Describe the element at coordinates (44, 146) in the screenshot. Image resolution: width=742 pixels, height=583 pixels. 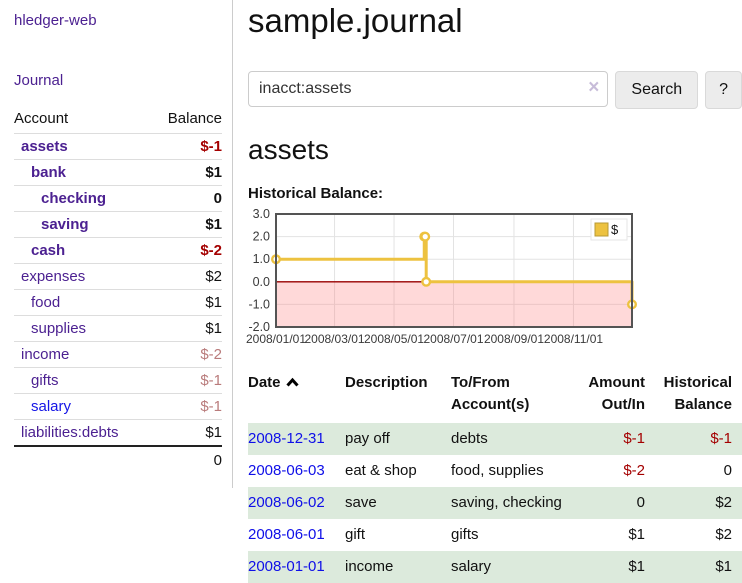
I see `sidebar-account-assets: assets` at that location.